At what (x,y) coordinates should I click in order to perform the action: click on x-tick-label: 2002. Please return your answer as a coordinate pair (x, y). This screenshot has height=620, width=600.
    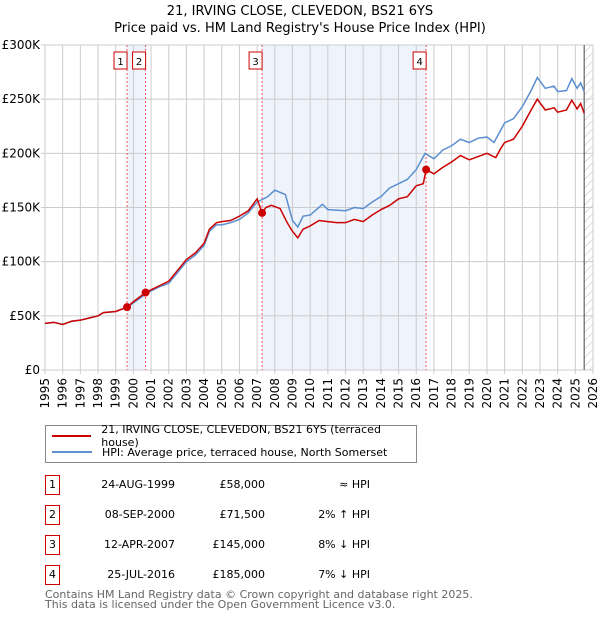
    Looking at the image, I should click on (169, 393).